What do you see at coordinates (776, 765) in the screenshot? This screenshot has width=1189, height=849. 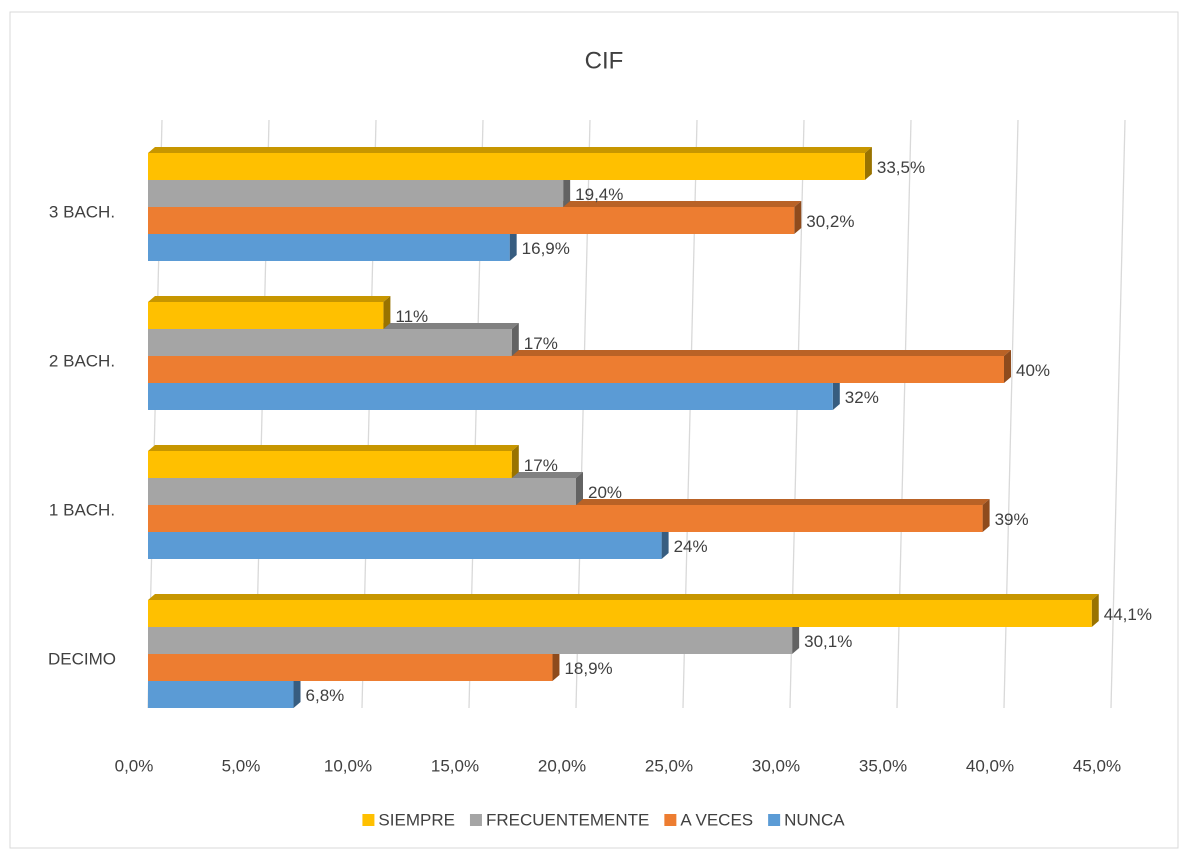 I see `x-tick-label: 30,0%` at bounding box center [776, 765].